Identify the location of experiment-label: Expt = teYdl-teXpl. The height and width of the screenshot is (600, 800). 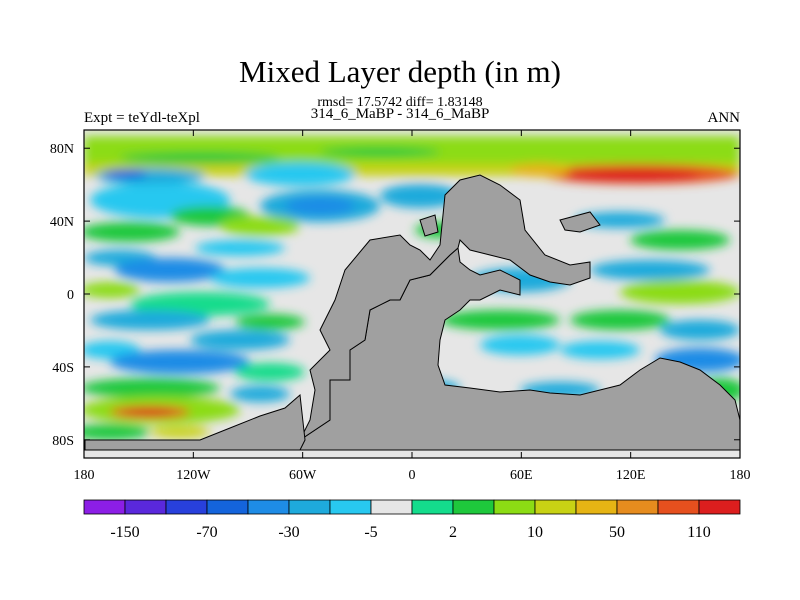
(142, 118).